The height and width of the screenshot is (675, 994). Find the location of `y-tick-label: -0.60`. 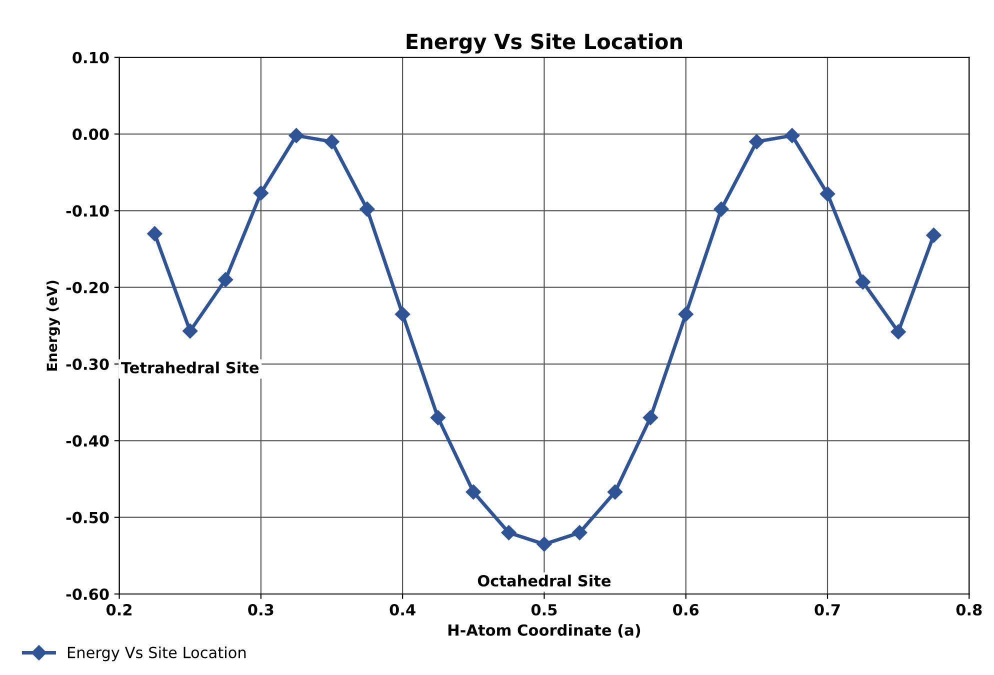

y-tick-label: -0.60 is located at coordinates (87, 594).